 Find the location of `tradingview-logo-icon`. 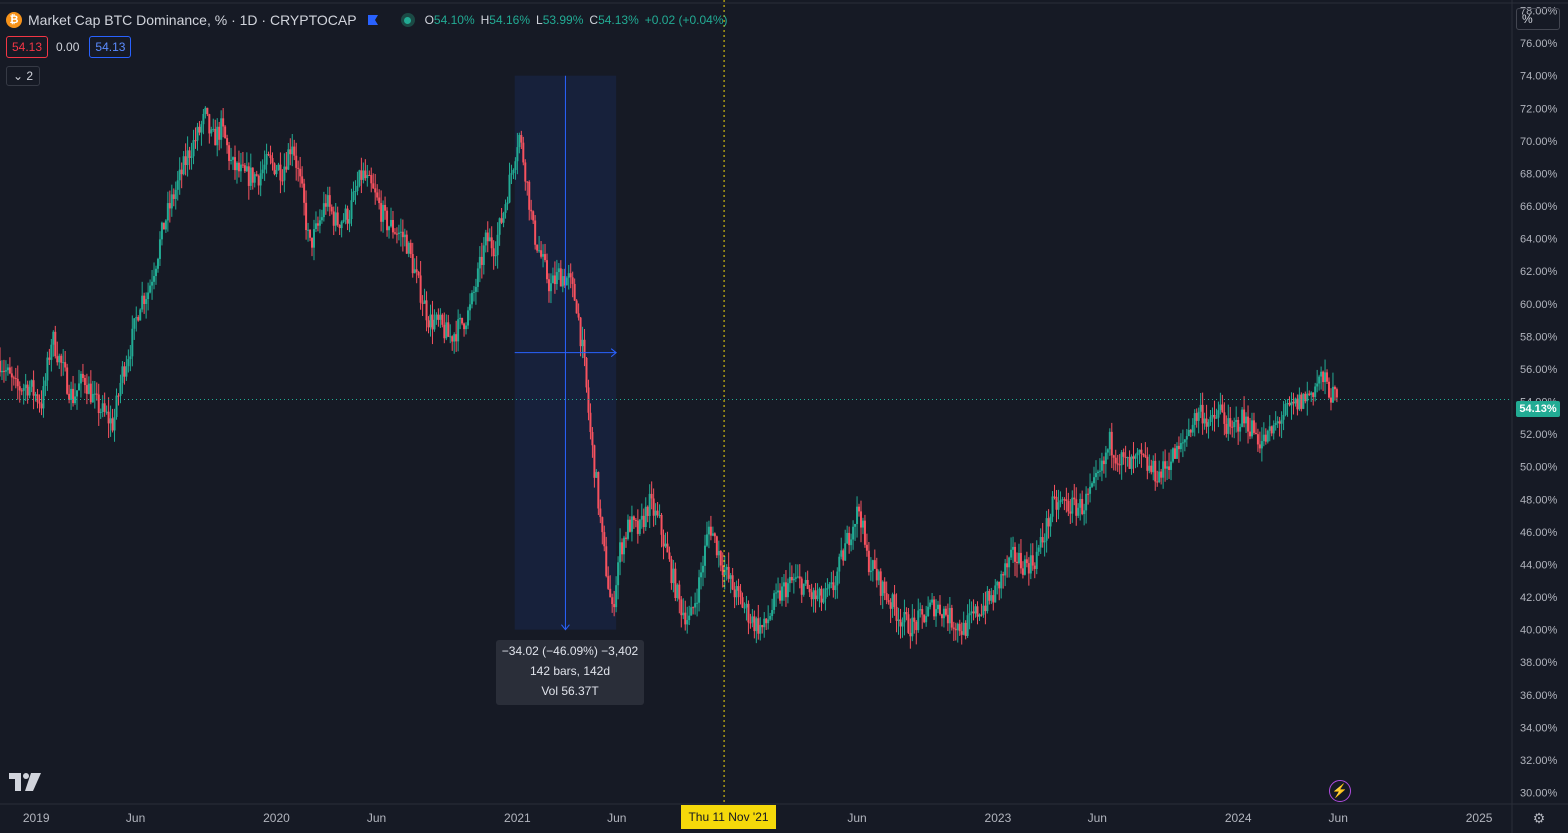

tradingview-logo-icon is located at coordinates (25, 782).